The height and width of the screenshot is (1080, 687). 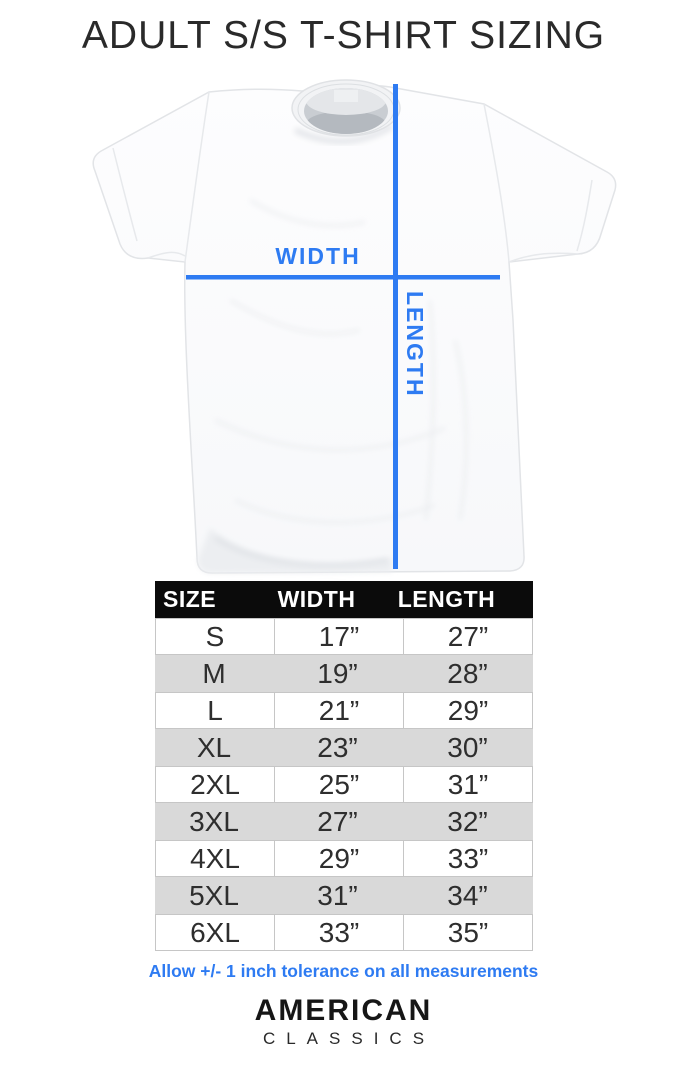 What do you see at coordinates (467, 932) in the screenshot?
I see `length-cell: 35”` at bounding box center [467, 932].